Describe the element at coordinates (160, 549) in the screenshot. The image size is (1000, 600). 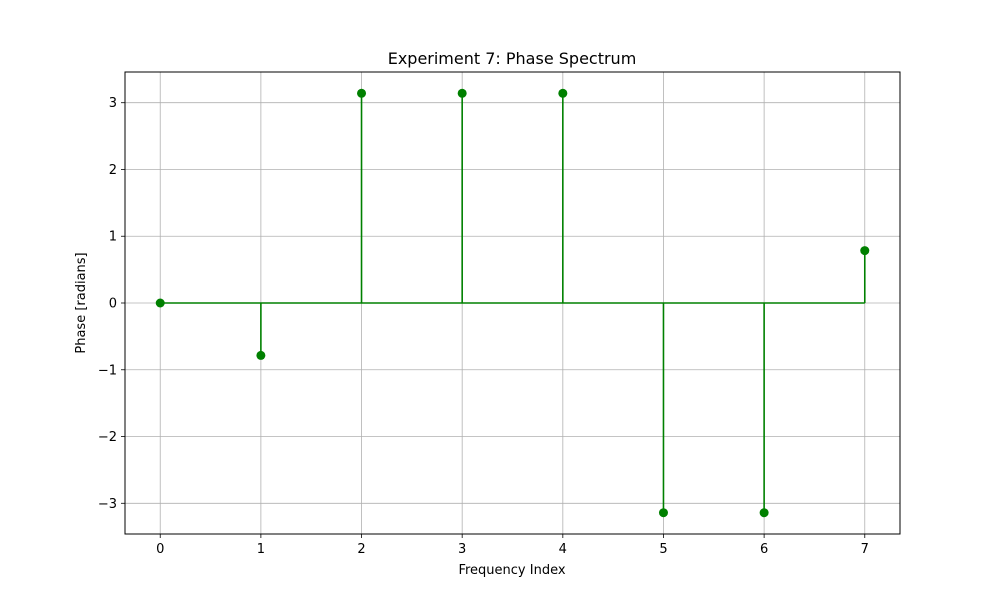
I see `x-tick-label: 0` at that location.